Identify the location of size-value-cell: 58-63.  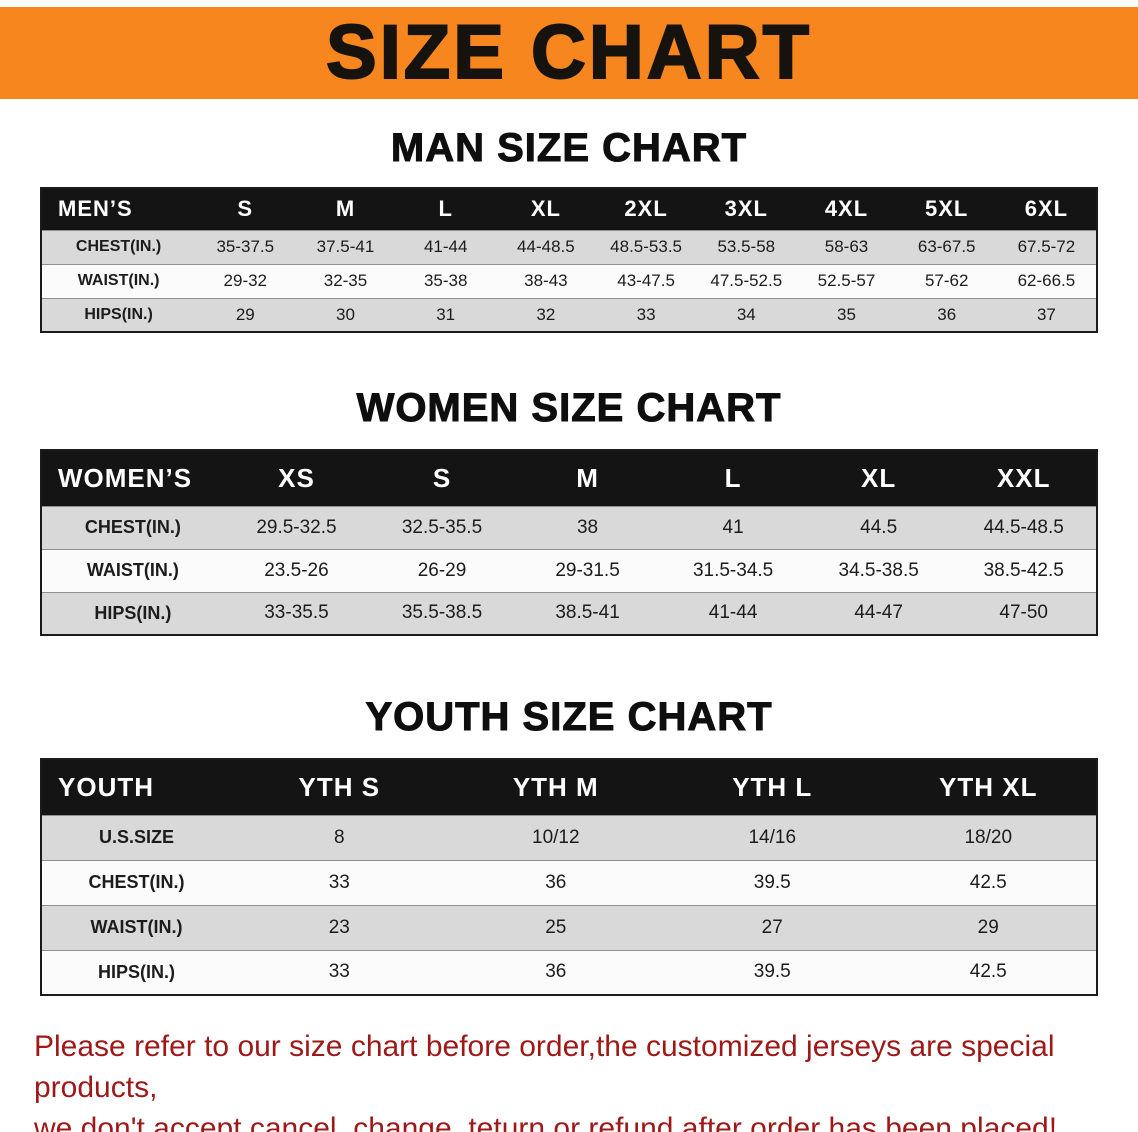
(846, 246).